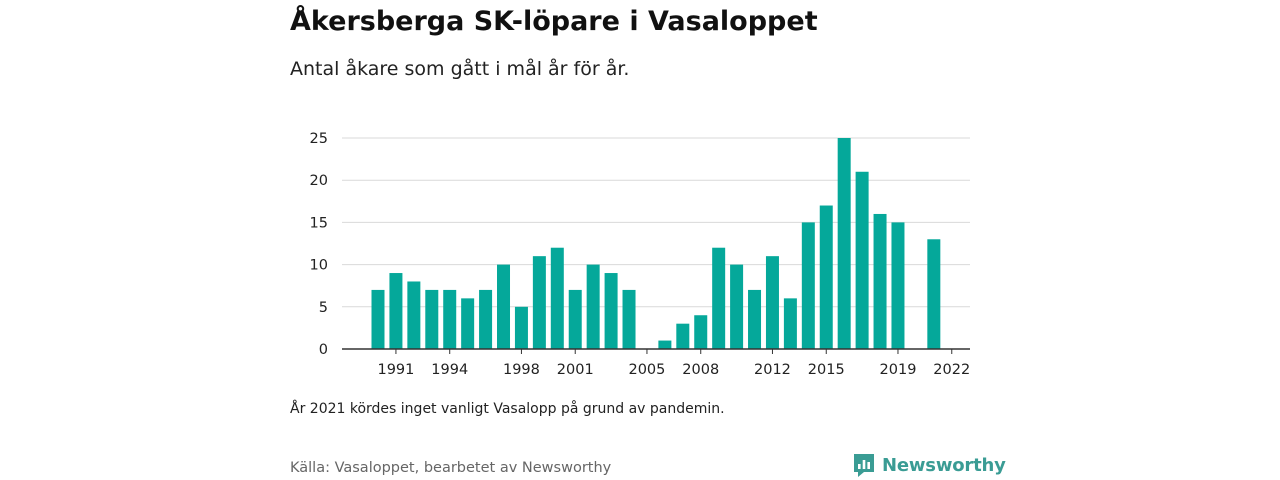 The width and height of the screenshot is (1280, 480). Describe the element at coordinates (319, 181) in the screenshot. I see `y-tick-label: 20` at that location.